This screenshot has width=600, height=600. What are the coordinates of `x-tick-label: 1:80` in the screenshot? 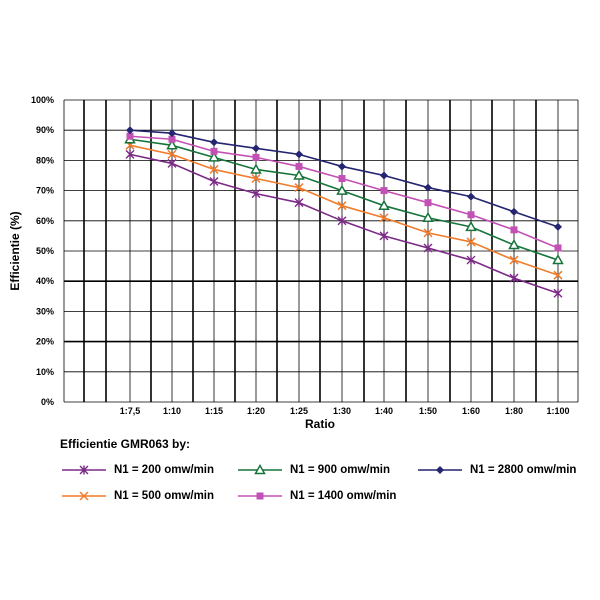 It's located at (514, 411).